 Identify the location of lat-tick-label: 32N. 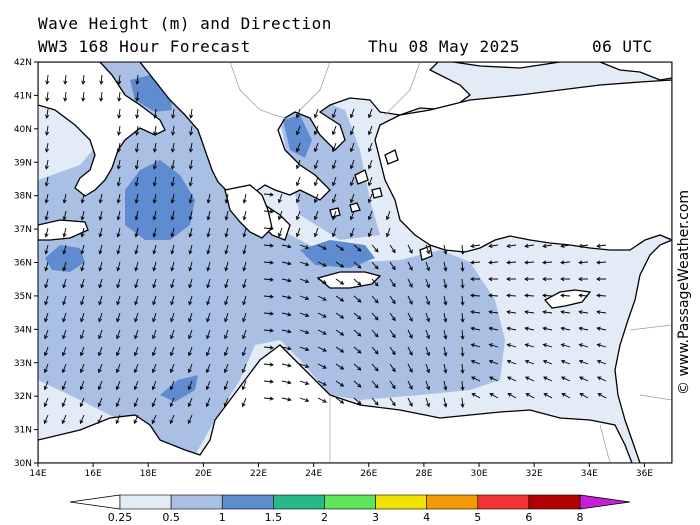
(23, 397).